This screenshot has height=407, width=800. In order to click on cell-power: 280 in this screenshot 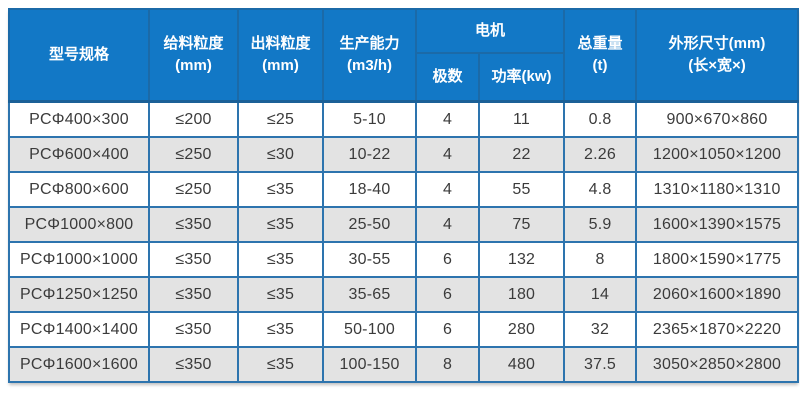, I will do `click(521, 329)`.